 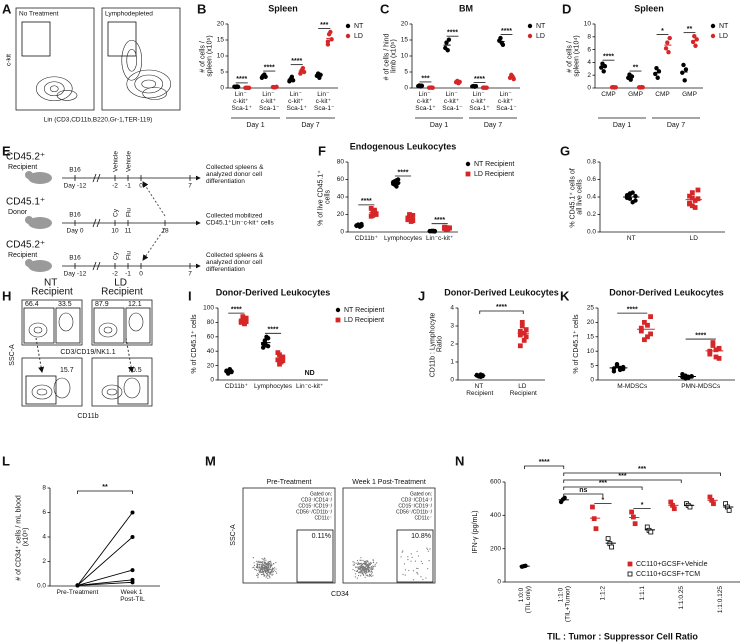 What do you see at coordinates (591, 197) in the screenshot?
I see `y-tick-label: 0.4` at bounding box center [591, 197].